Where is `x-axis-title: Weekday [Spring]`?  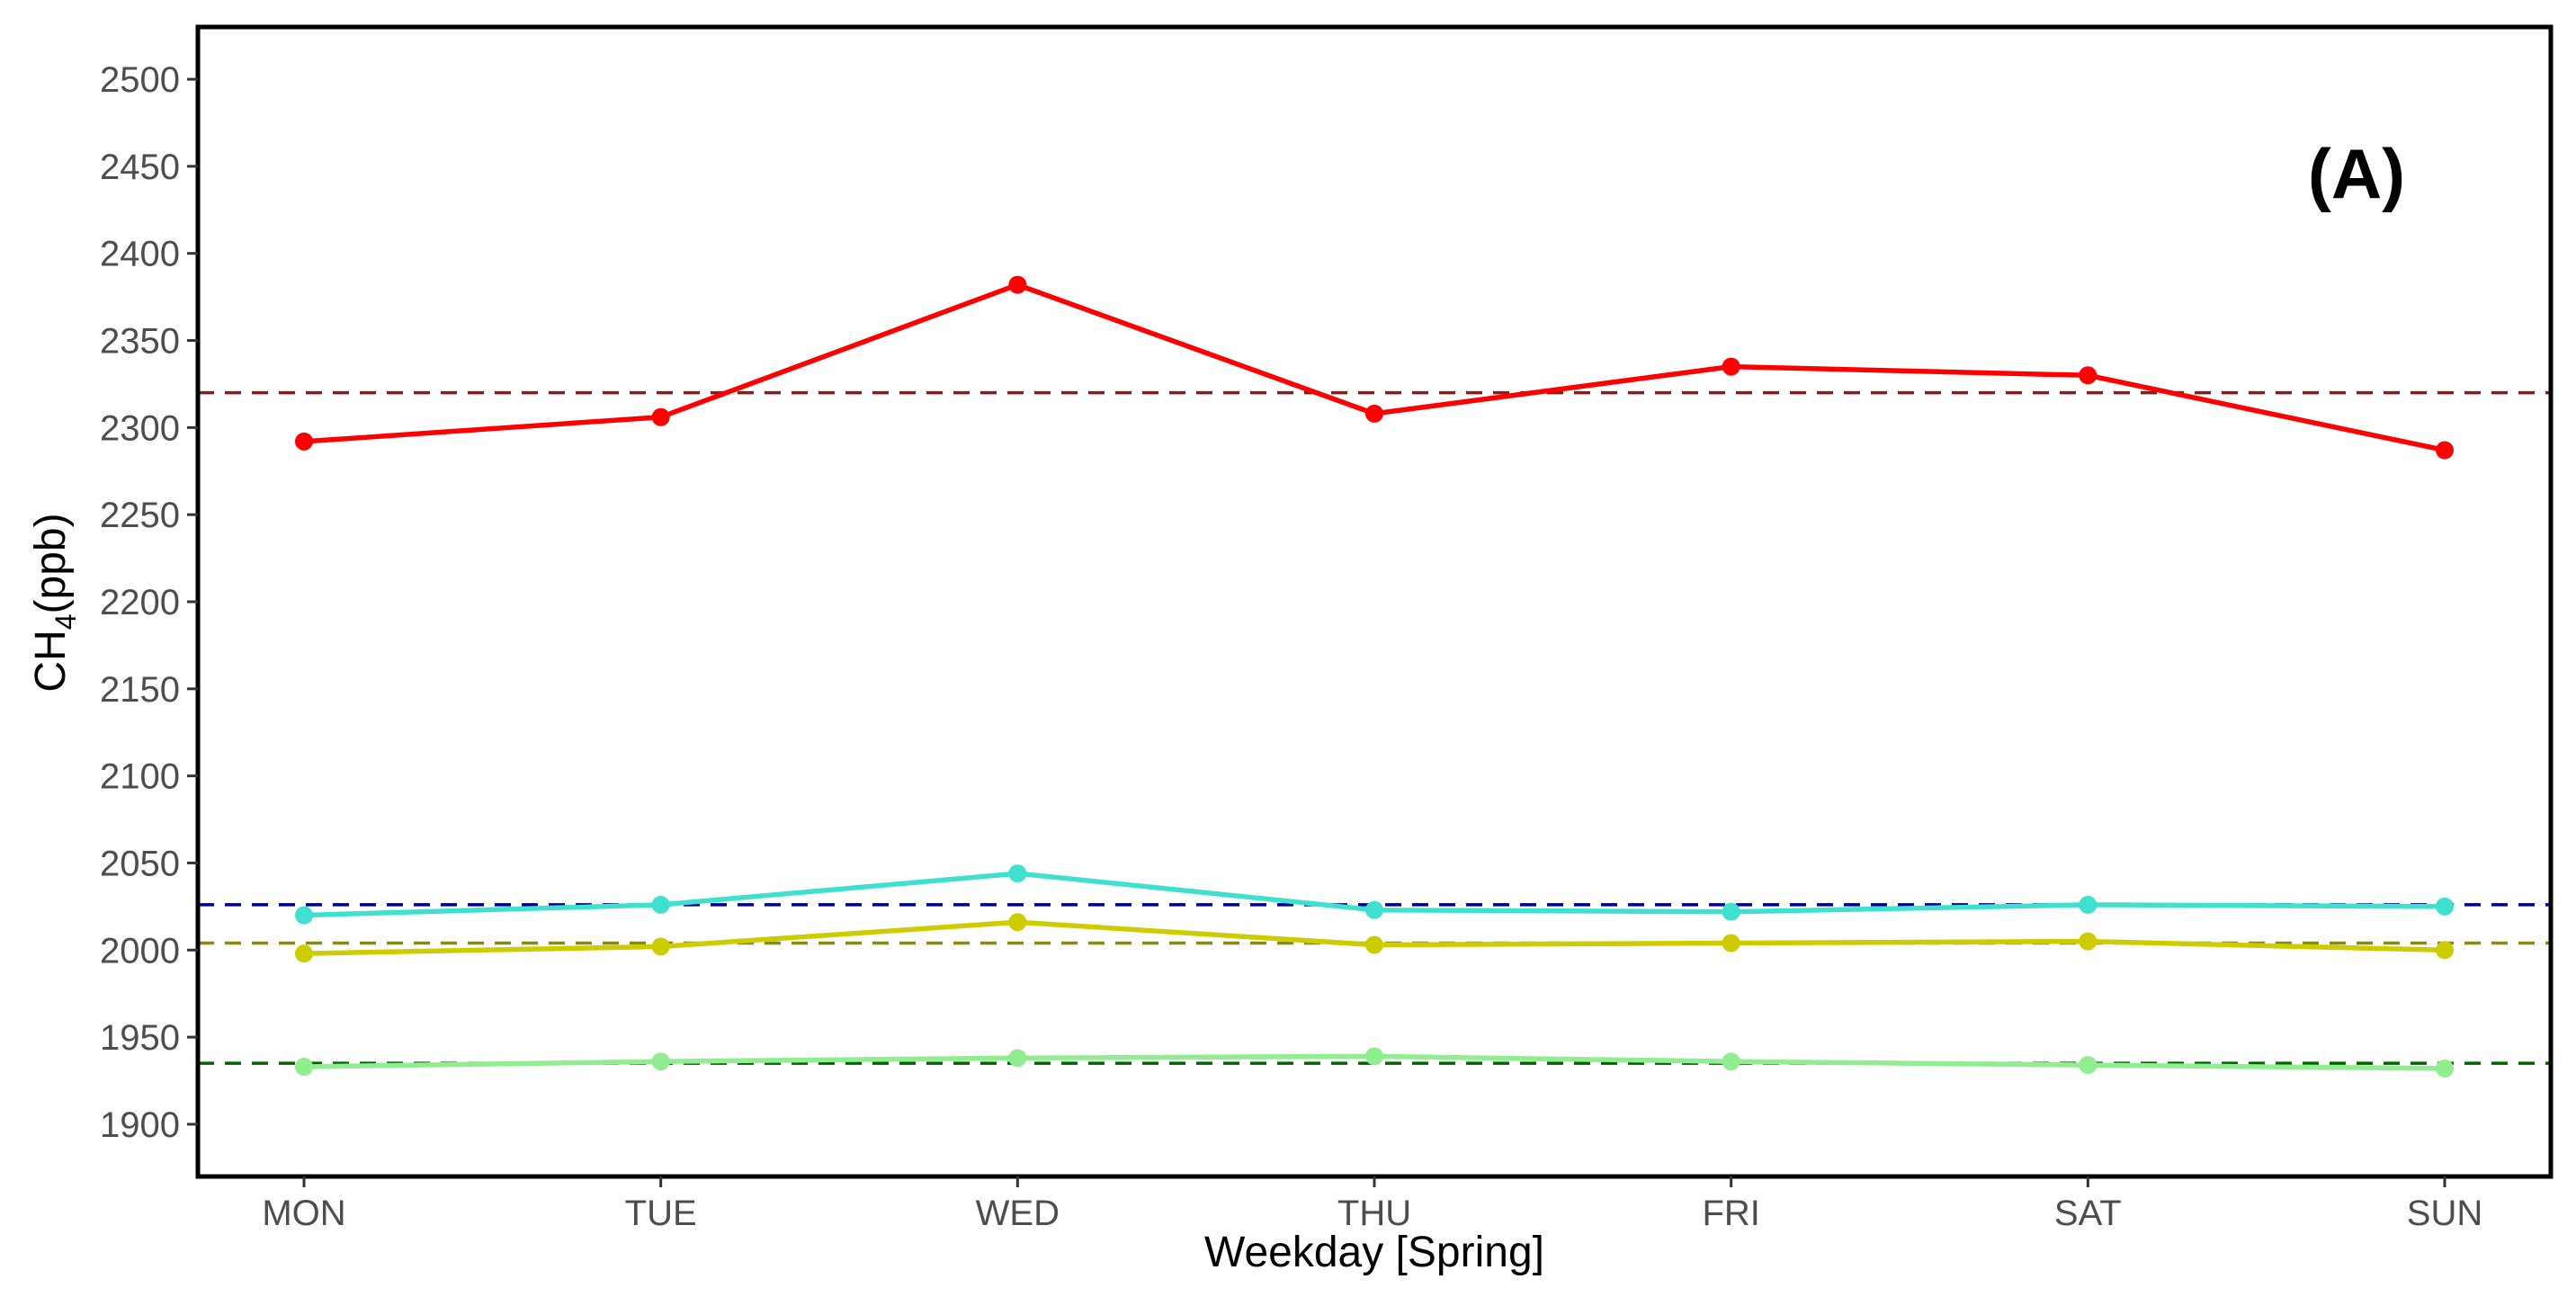 x-axis-title: Weekday [Spring] is located at coordinates (1374, 1253).